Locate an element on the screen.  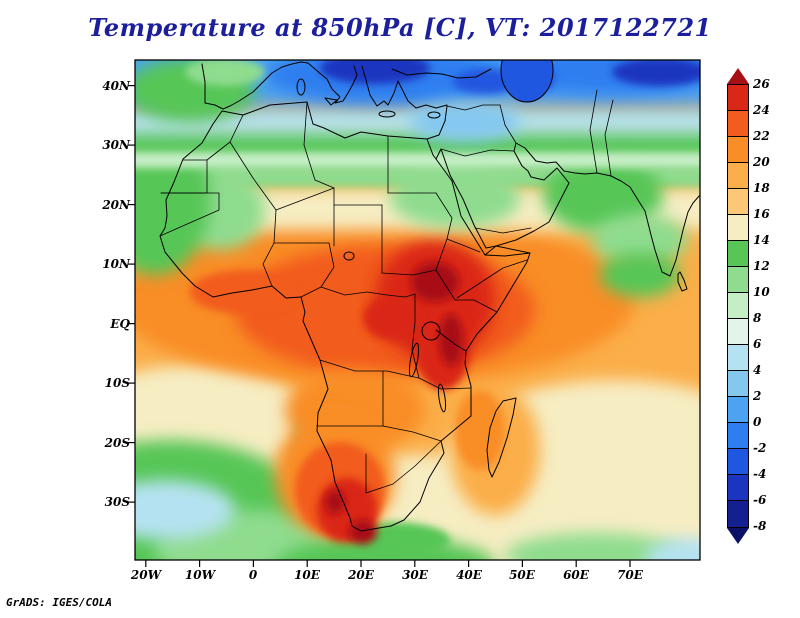
lon-label: 30E is located at coordinates (415, 575).